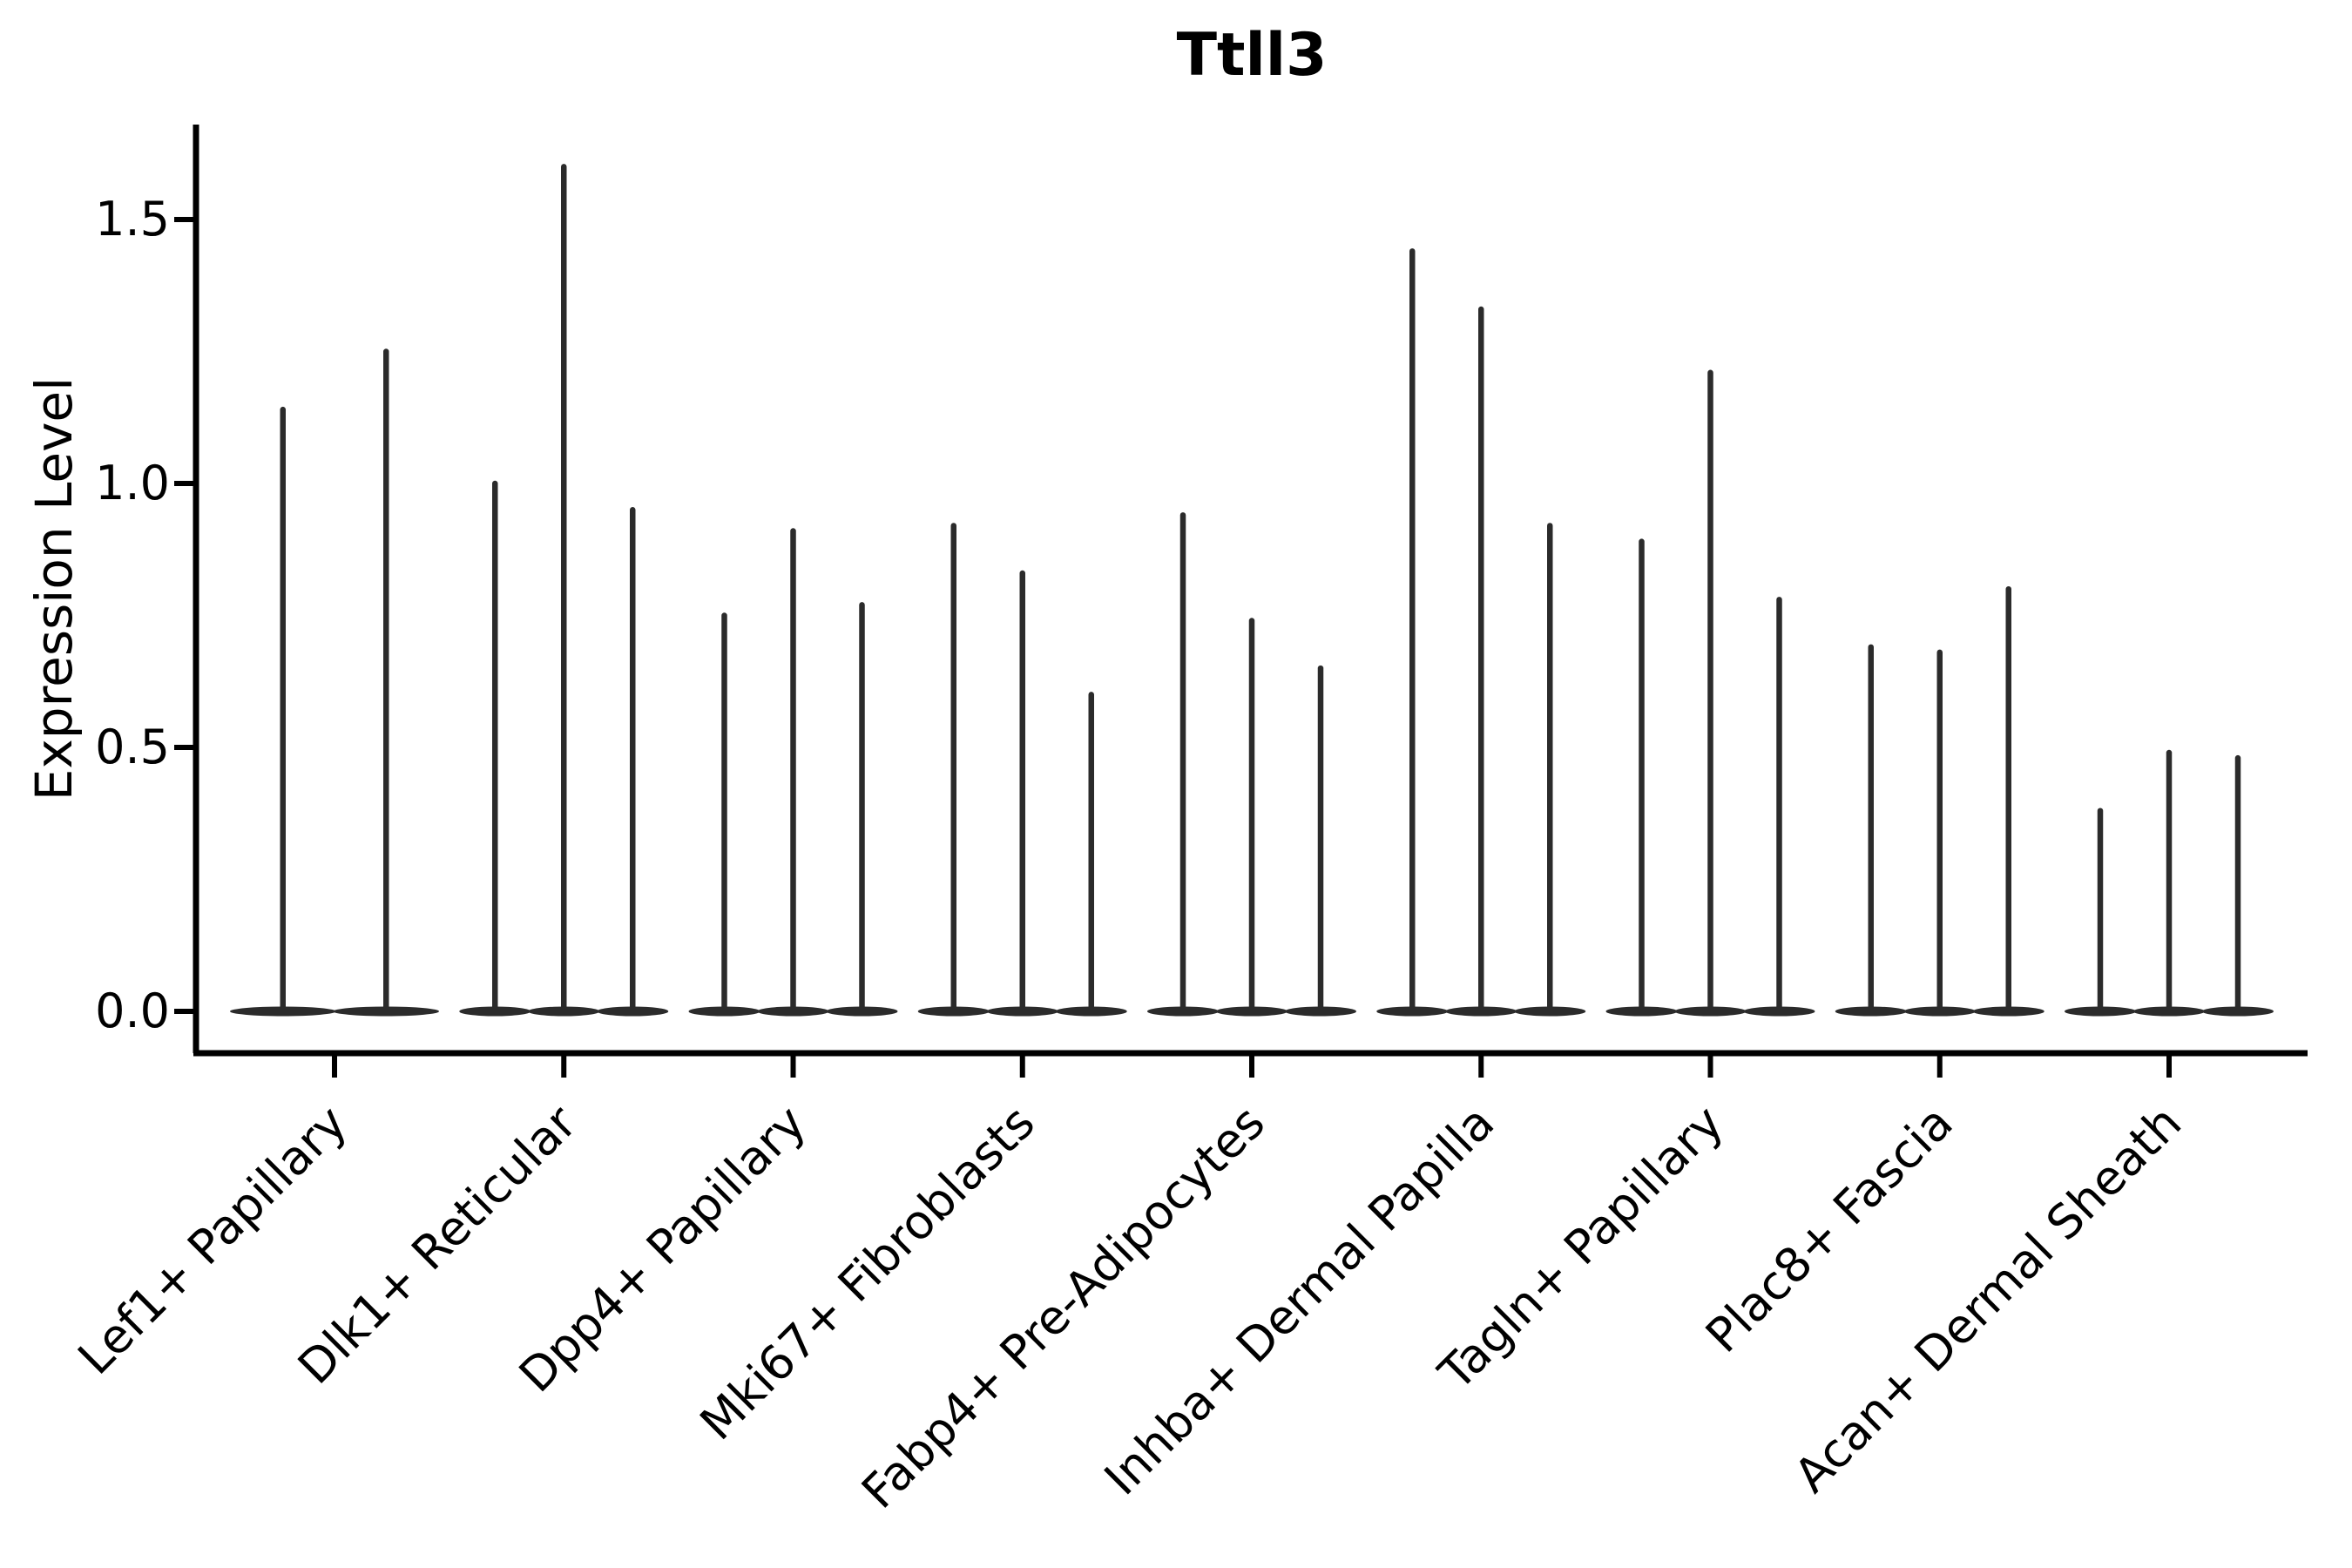  What do you see at coordinates (132, 483) in the screenshot?
I see `y-tick-label: 1.0` at bounding box center [132, 483].